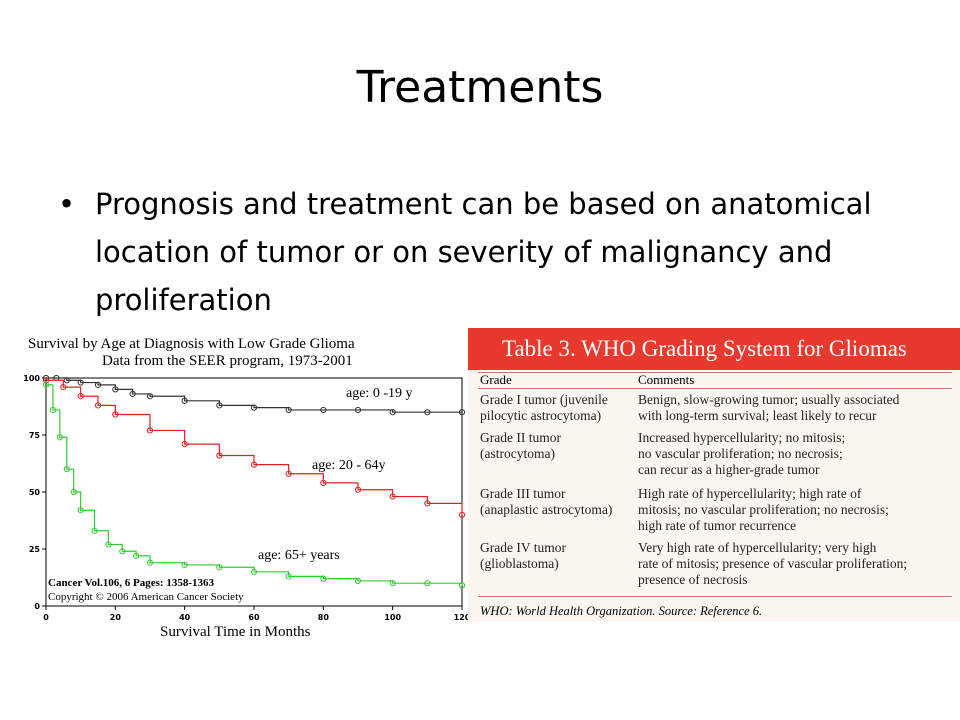  I want to click on x-tick-label-4: 80, so click(324, 617).